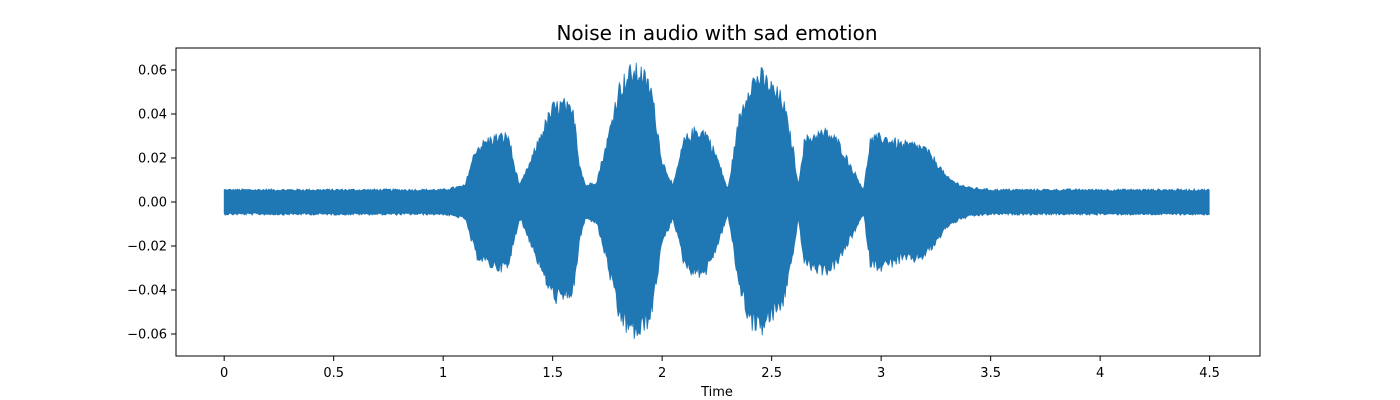 The width and height of the screenshot is (1400, 400). Describe the element at coordinates (716, 392) in the screenshot. I see `x-axis-label: Time` at that location.